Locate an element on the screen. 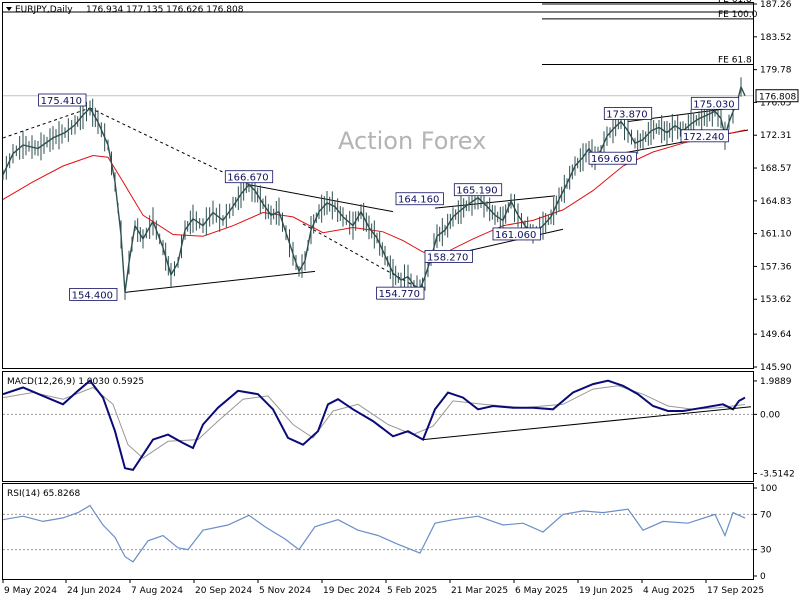 The image size is (800, 600). annotation-label: 169.690 is located at coordinates (611, 159).